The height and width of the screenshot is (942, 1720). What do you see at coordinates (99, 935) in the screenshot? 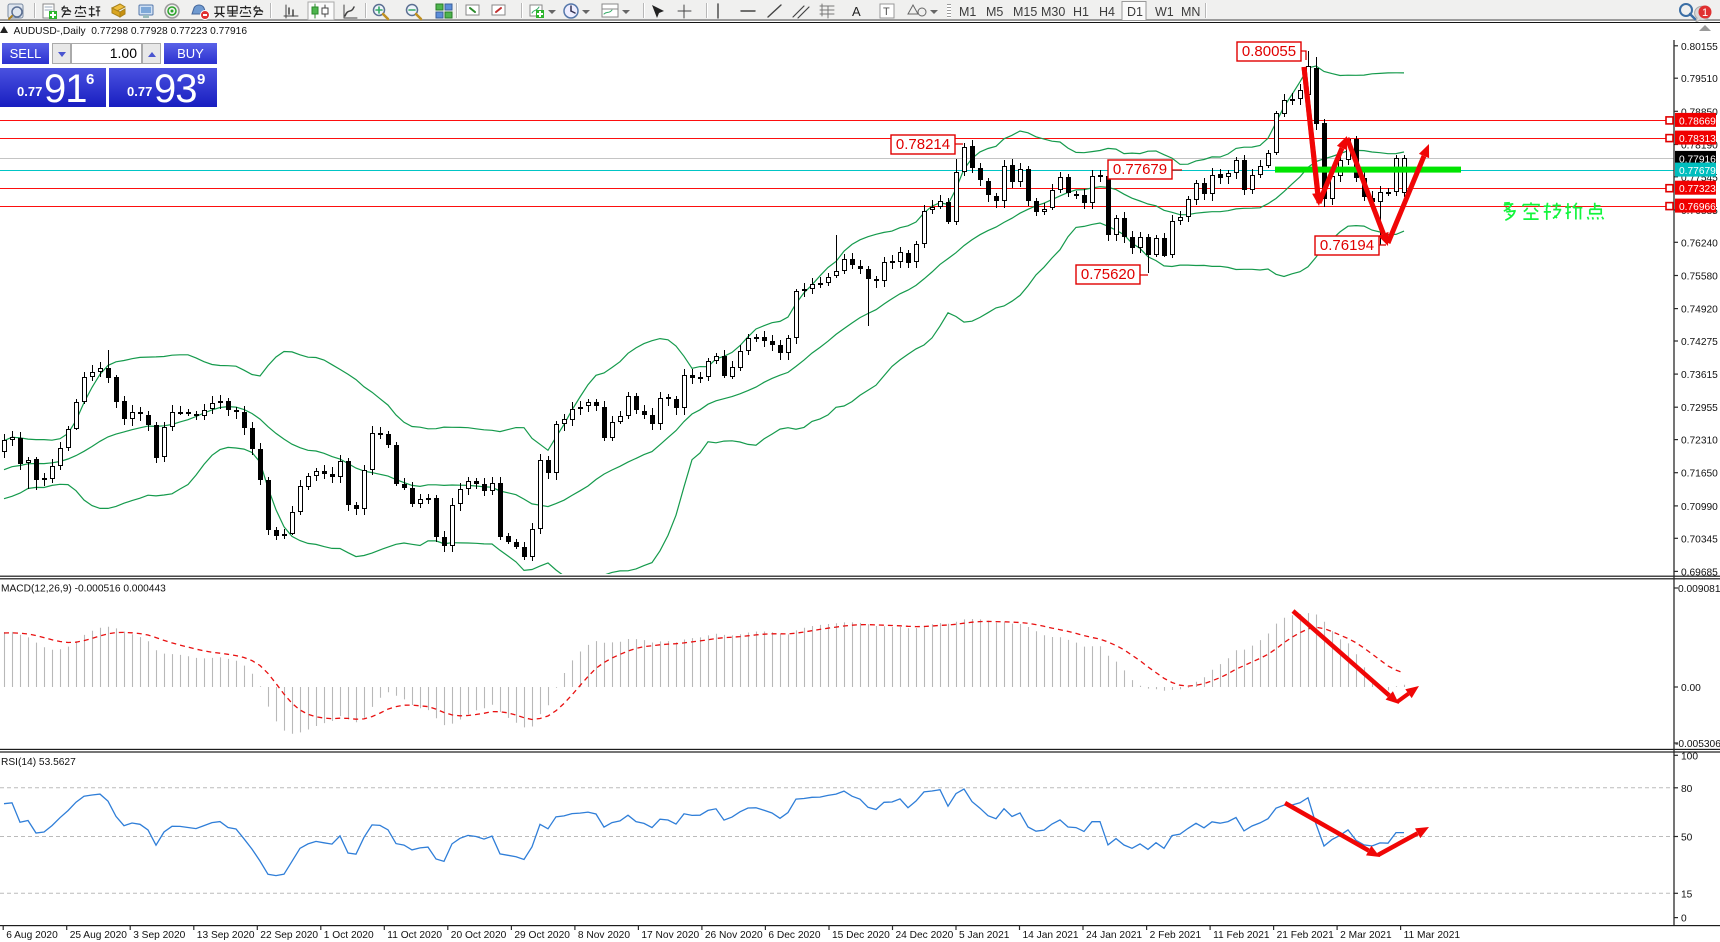
I see `svg-text: 25 Aug 2020` at bounding box center [99, 935].